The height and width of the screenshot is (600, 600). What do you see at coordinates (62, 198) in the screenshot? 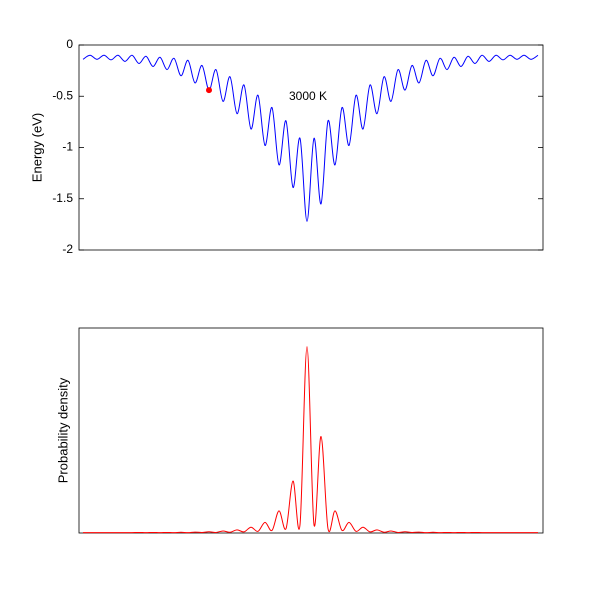
I see `y-tick-label: -1.5` at bounding box center [62, 198].